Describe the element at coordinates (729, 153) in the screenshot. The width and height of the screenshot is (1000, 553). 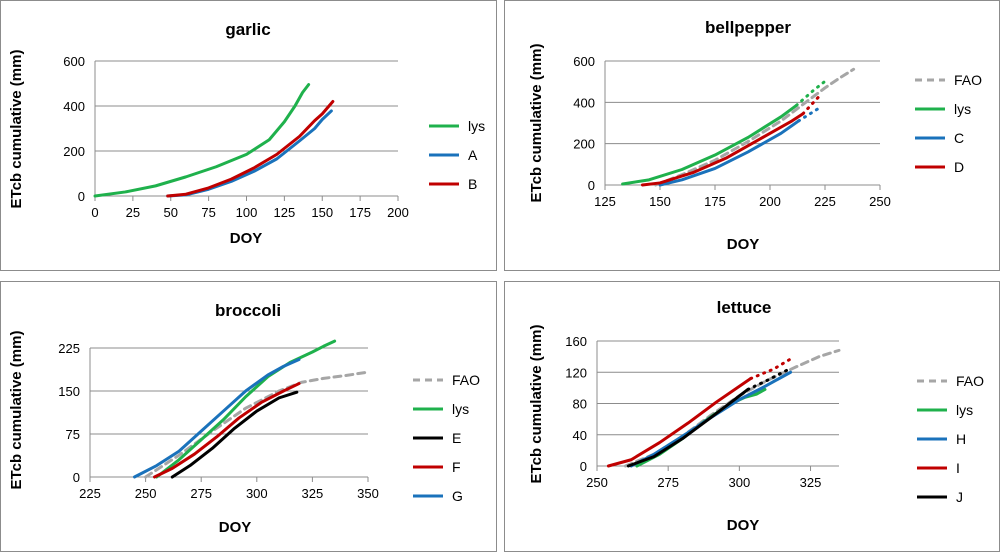
I see `series-line-c` at that location.